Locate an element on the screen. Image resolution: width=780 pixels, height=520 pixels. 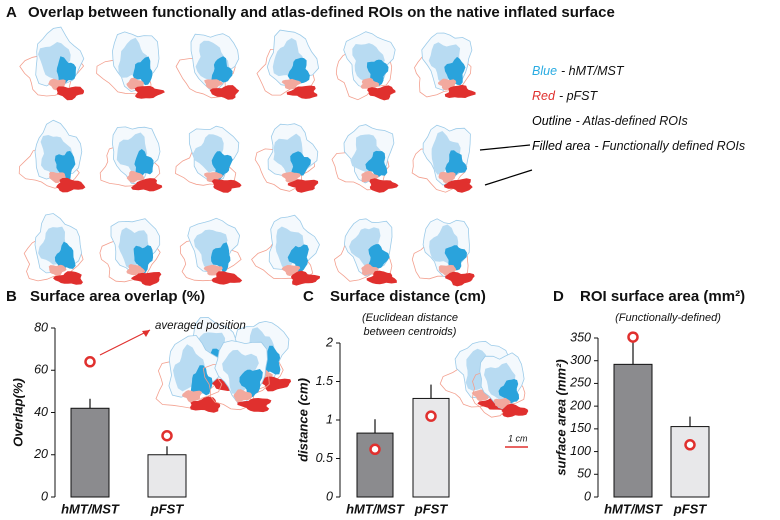
y-tick-label: 200 is located at coordinates (580, 405).